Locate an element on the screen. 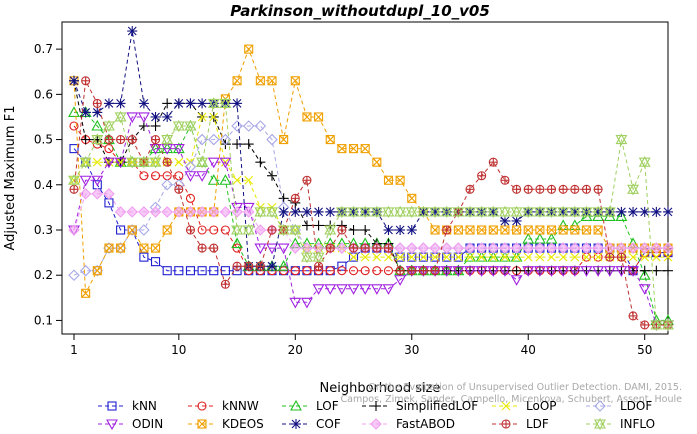 The width and height of the screenshot is (697, 434). x-tick-label: 1 is located at coordinates (74, 350).